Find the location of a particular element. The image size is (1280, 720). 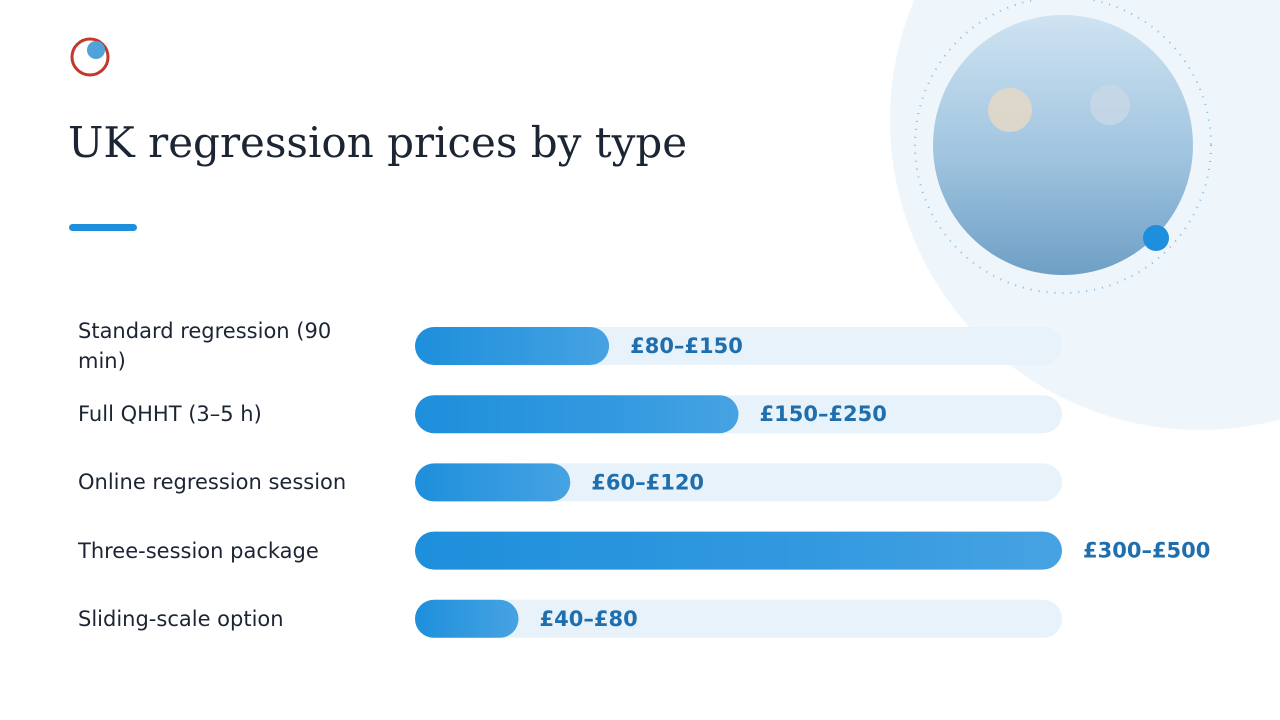

category-label: Standard regression (90 min) is located at coordinates (205, 346).